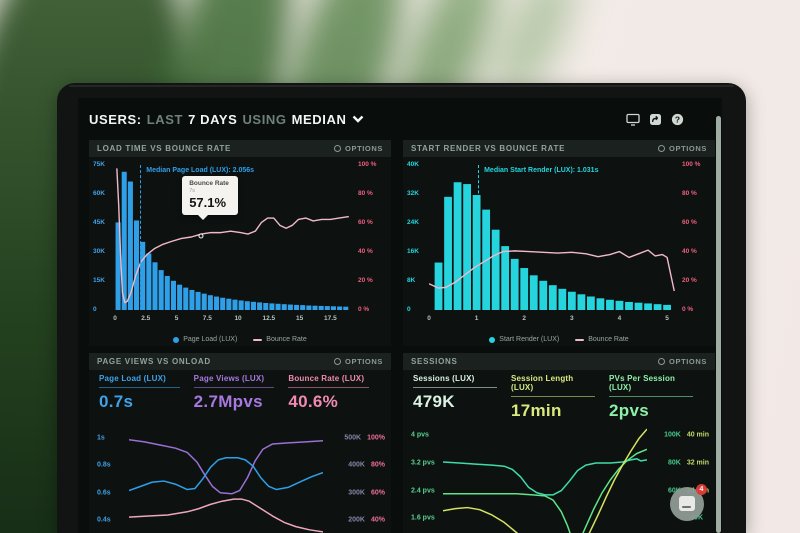  What do you see at coordinates (154, 361) in the screenshot?
I see `panel-title: PAGE VIEWS VS ONLOAD` at bounding box center [154, 361].